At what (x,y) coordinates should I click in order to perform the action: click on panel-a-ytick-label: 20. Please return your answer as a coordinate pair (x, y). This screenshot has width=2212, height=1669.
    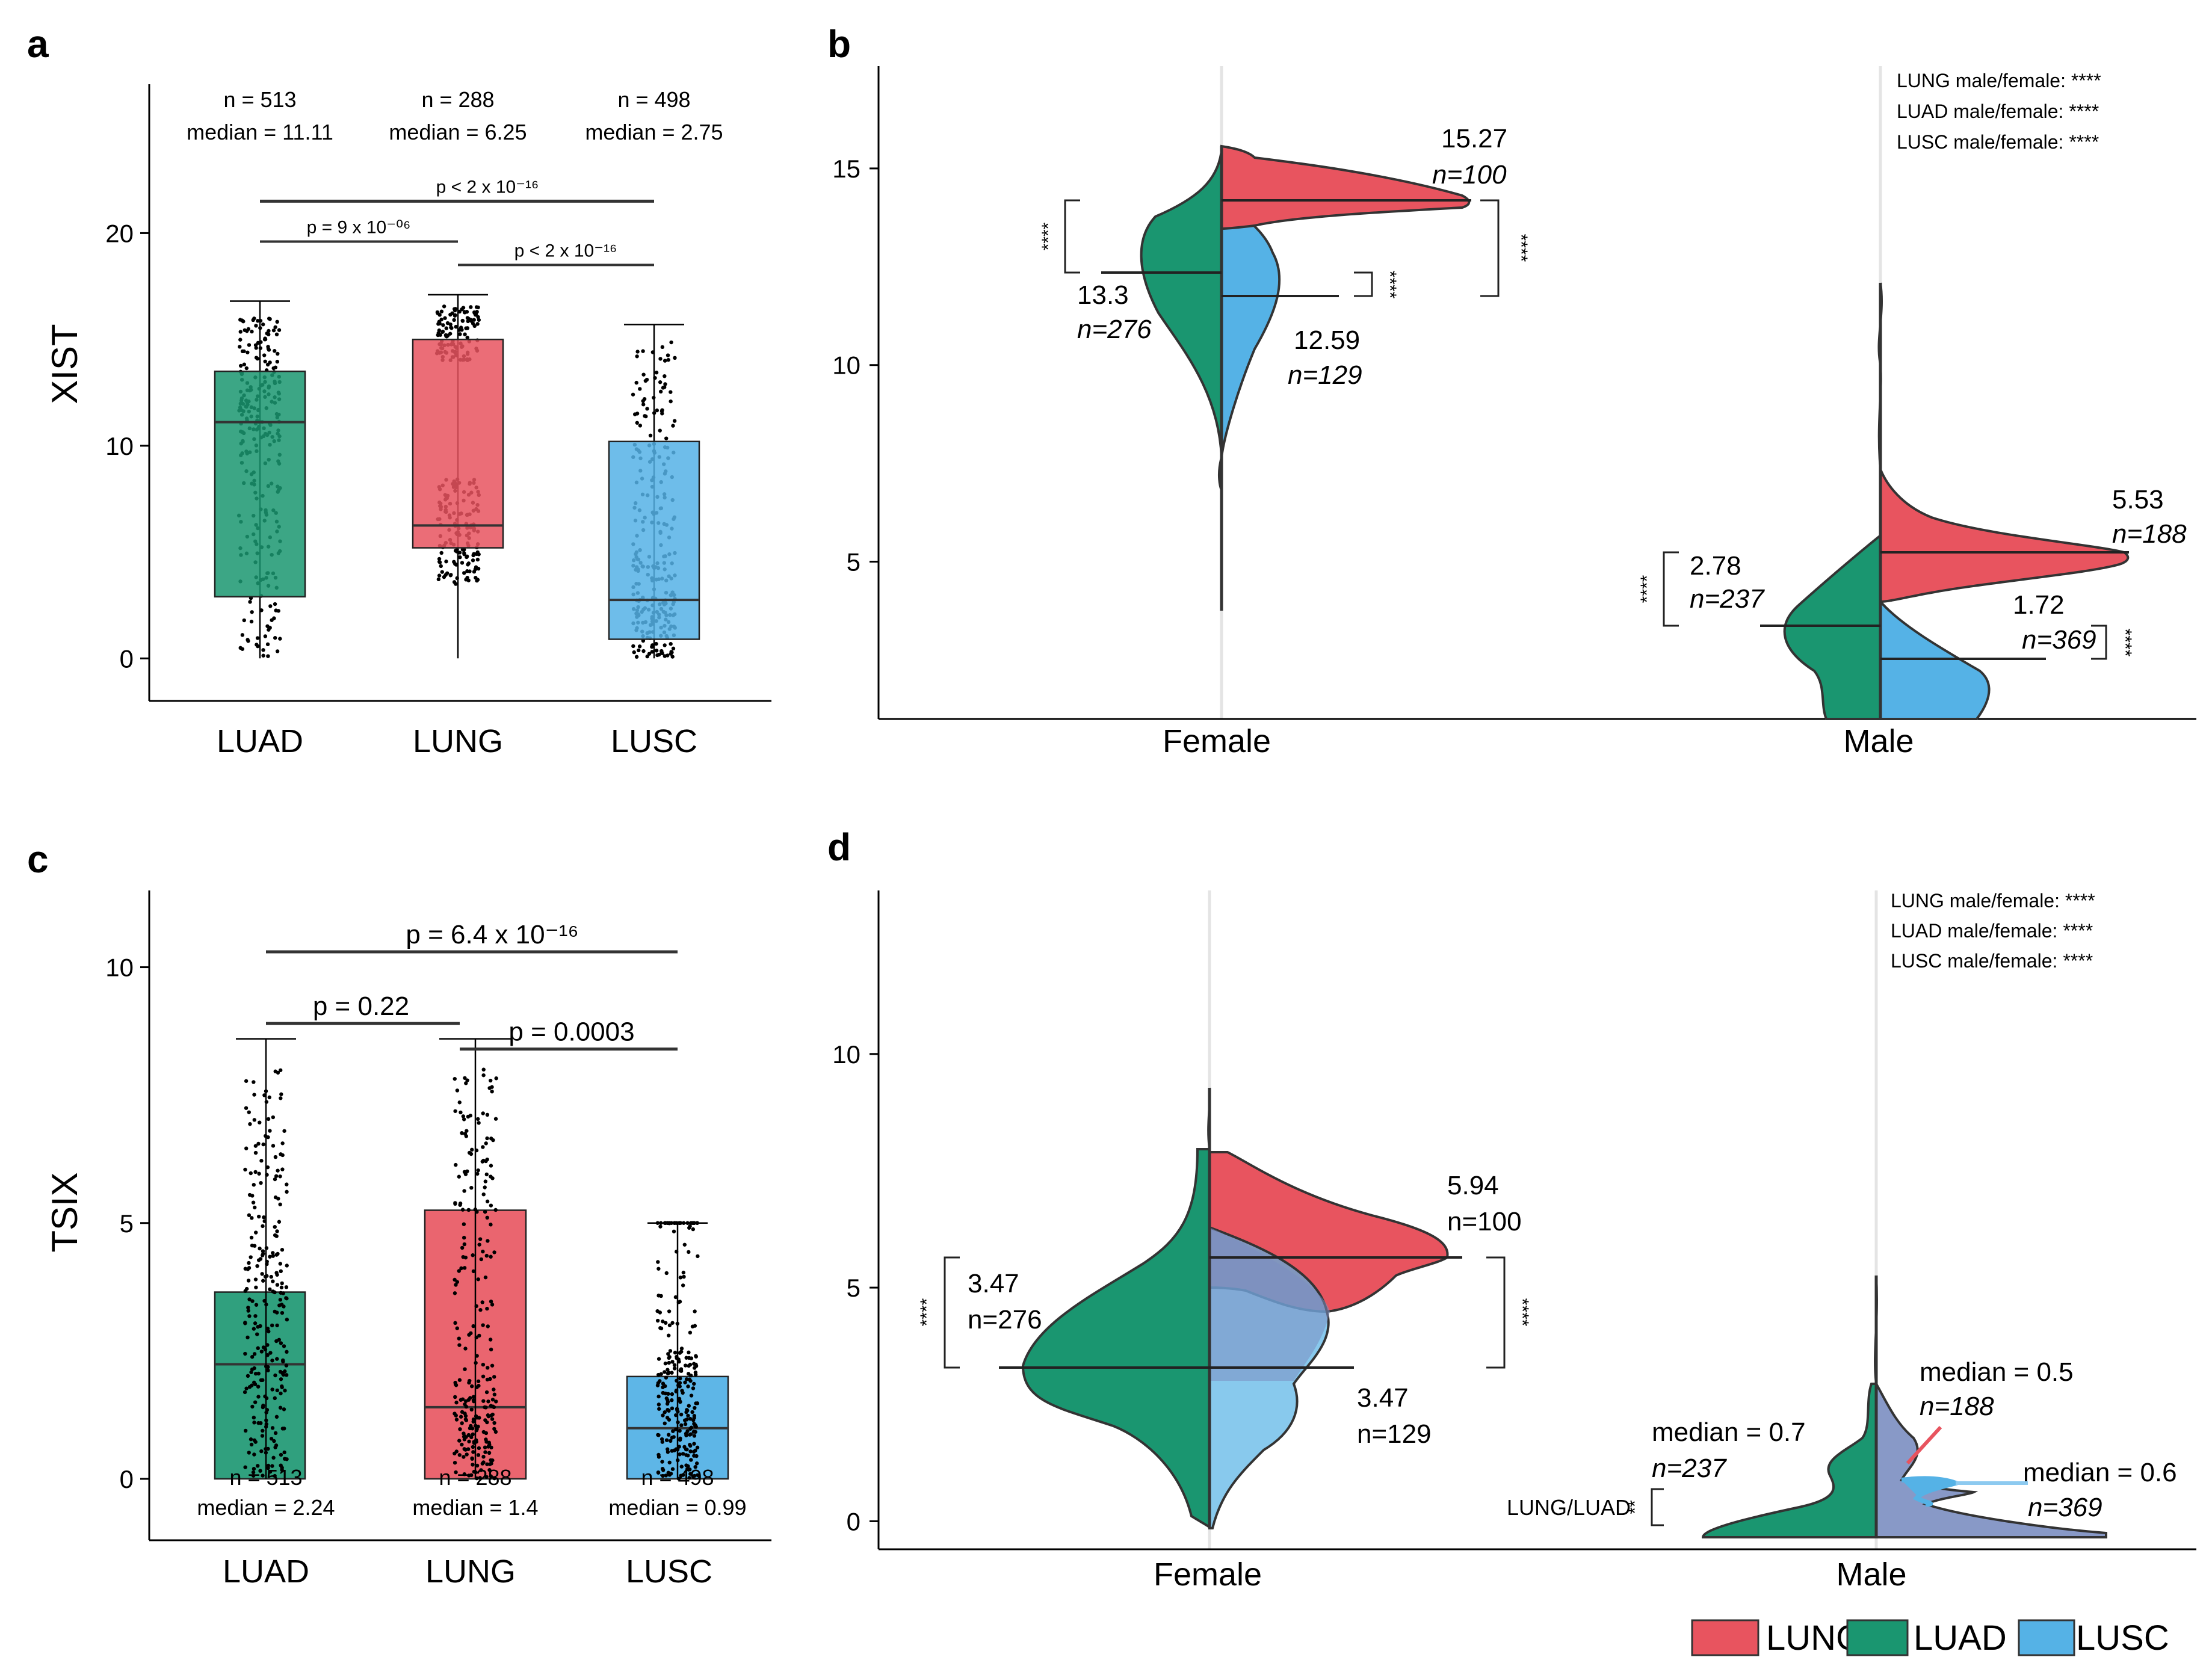
    Looking at the image, I should click on (119, 233).